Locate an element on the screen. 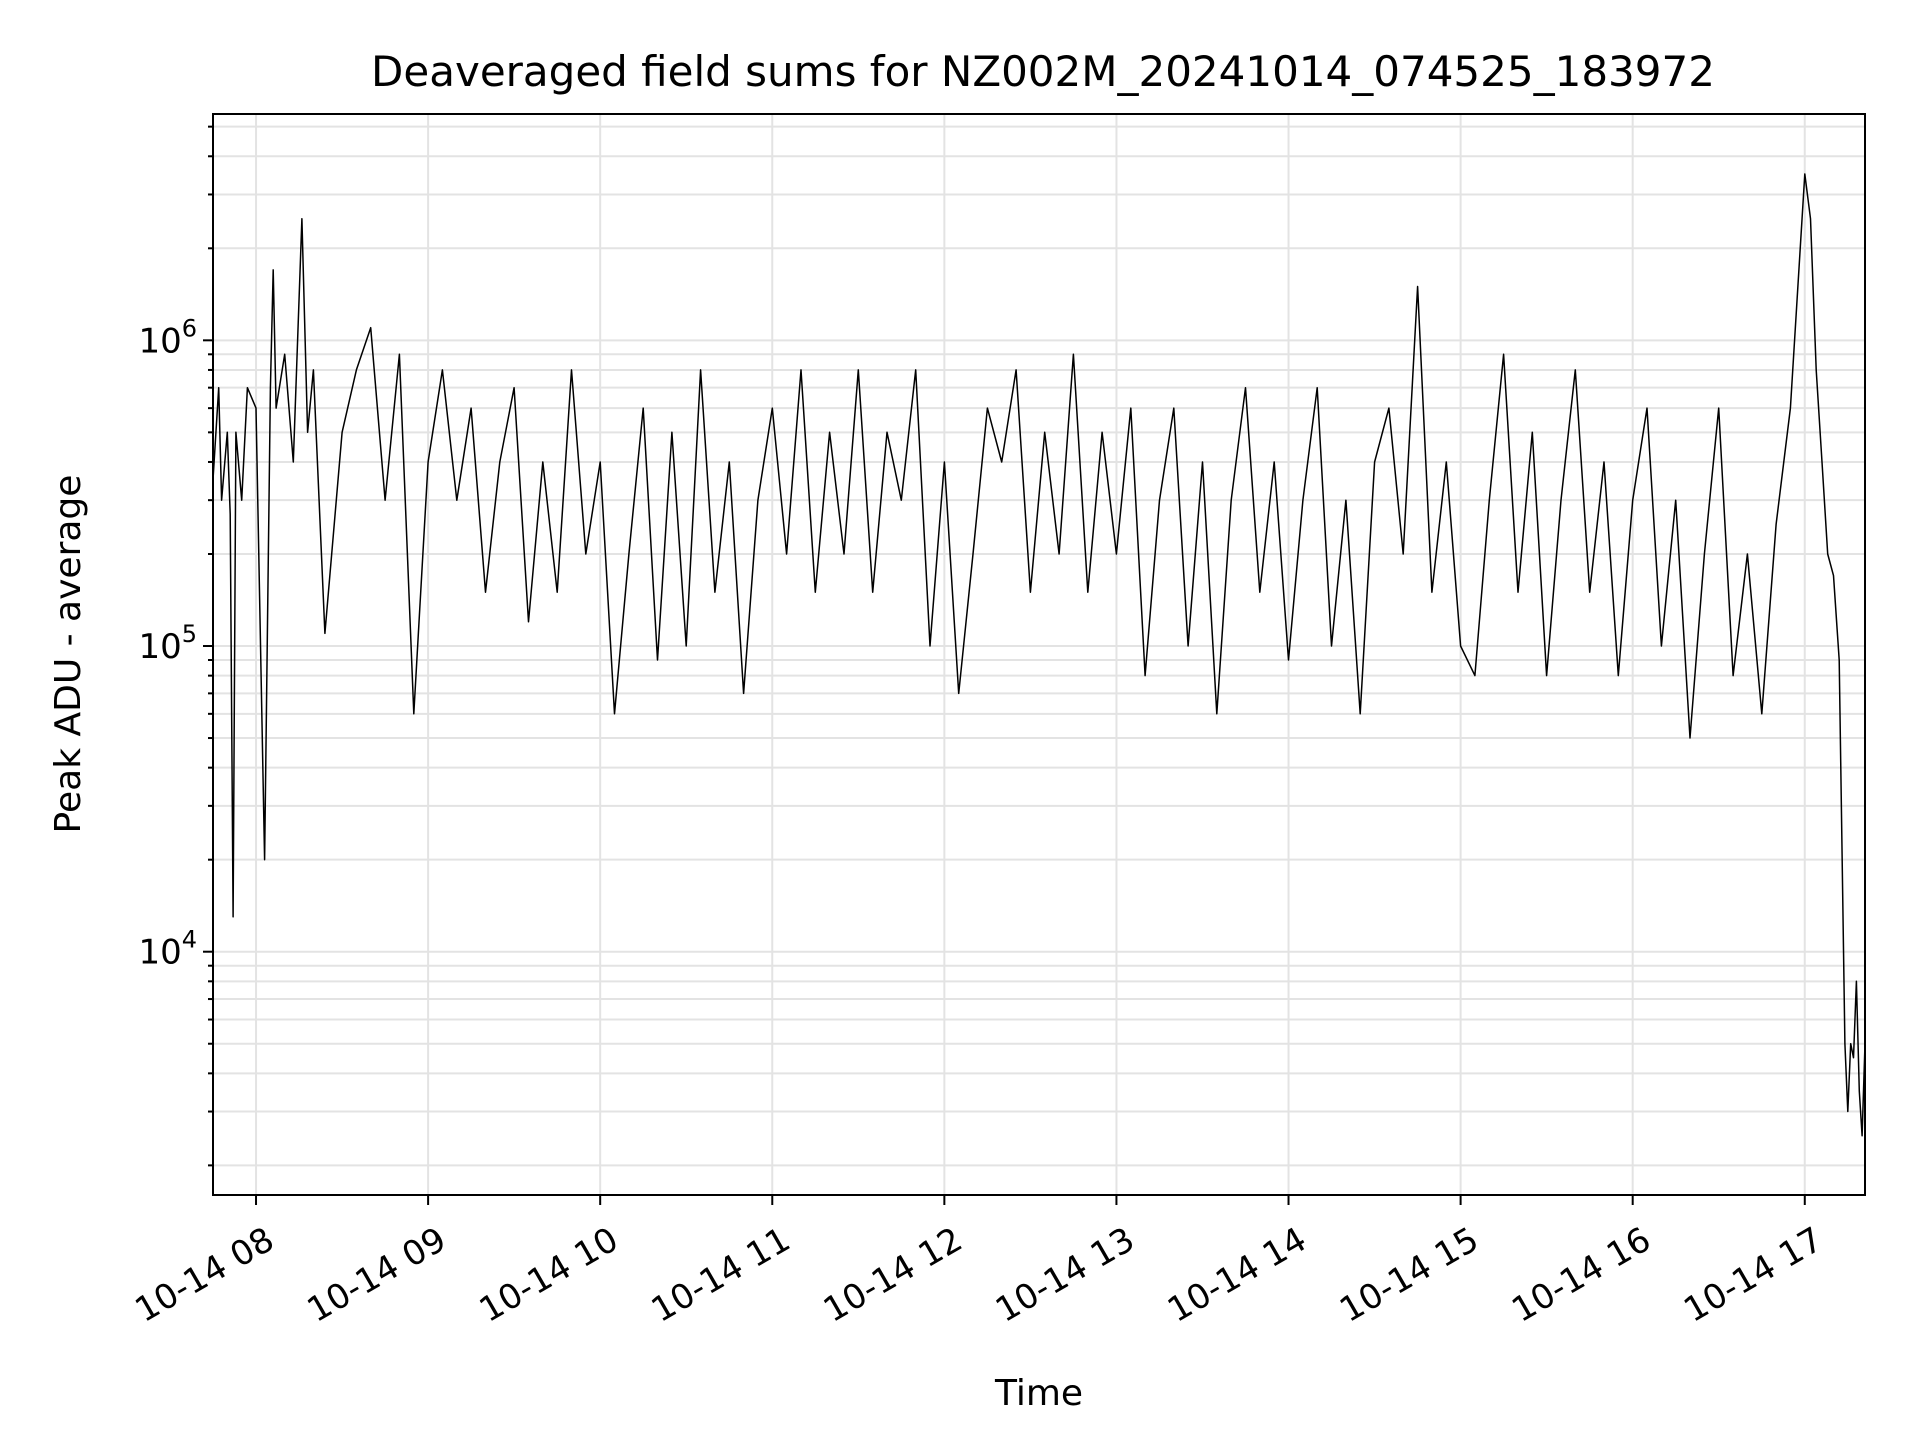  y-tick-label: 10⁶ is located at coordinates (167, 337).